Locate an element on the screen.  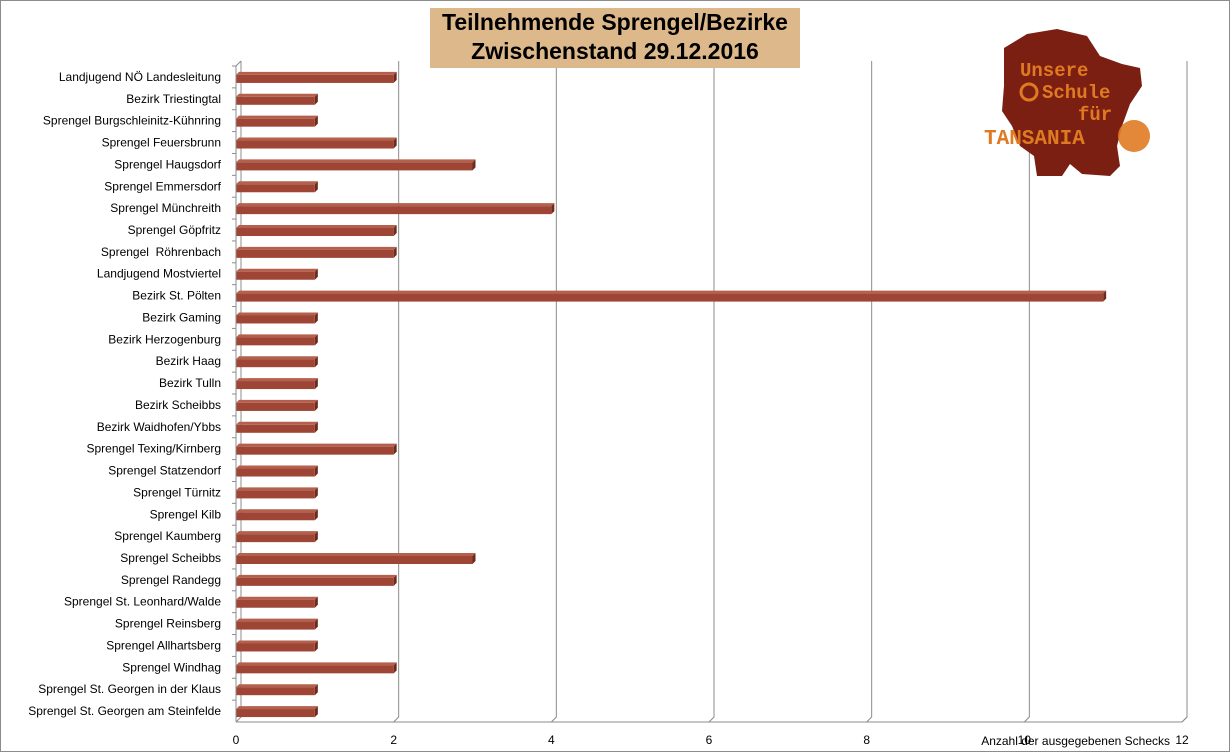
chart-title-line-2: Zwischenstand 29.12.2016 is located at coordinates (615, 51).